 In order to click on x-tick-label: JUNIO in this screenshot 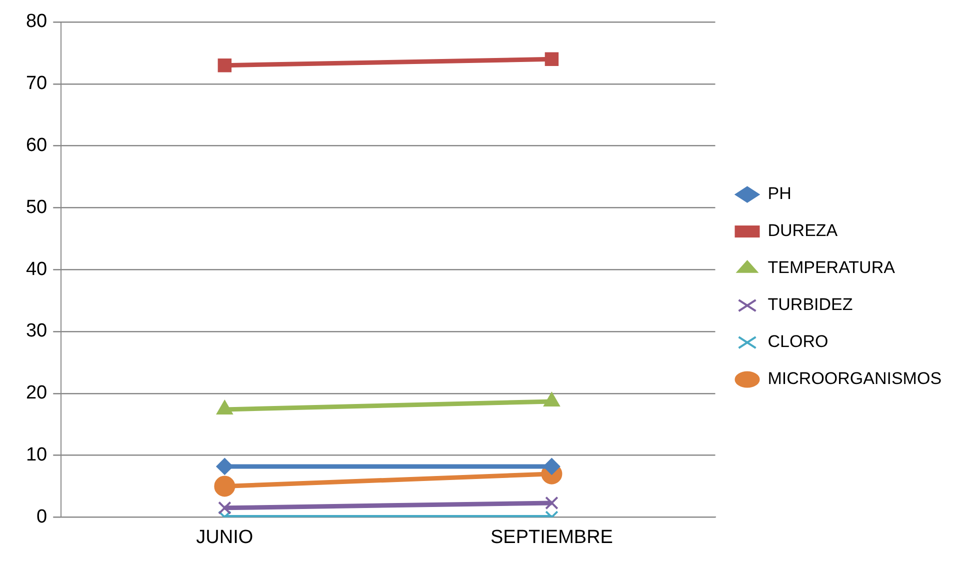, I will do `click(225, 537)`.